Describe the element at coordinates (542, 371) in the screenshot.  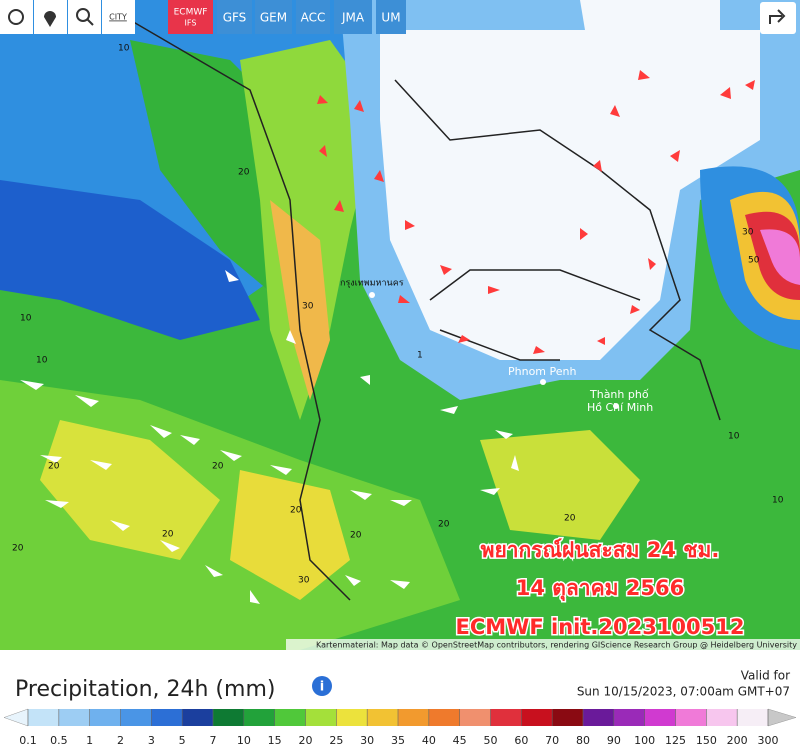
I see `place-label: Phnom Penh` at that location.